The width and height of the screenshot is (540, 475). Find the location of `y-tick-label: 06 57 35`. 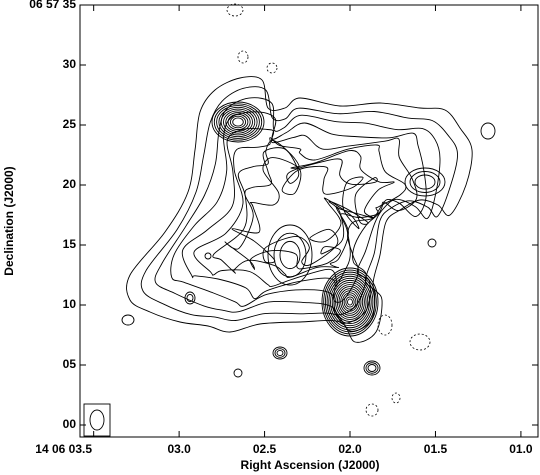

y-tick-label: 06 57 35 is located at coordinates (52, 5).